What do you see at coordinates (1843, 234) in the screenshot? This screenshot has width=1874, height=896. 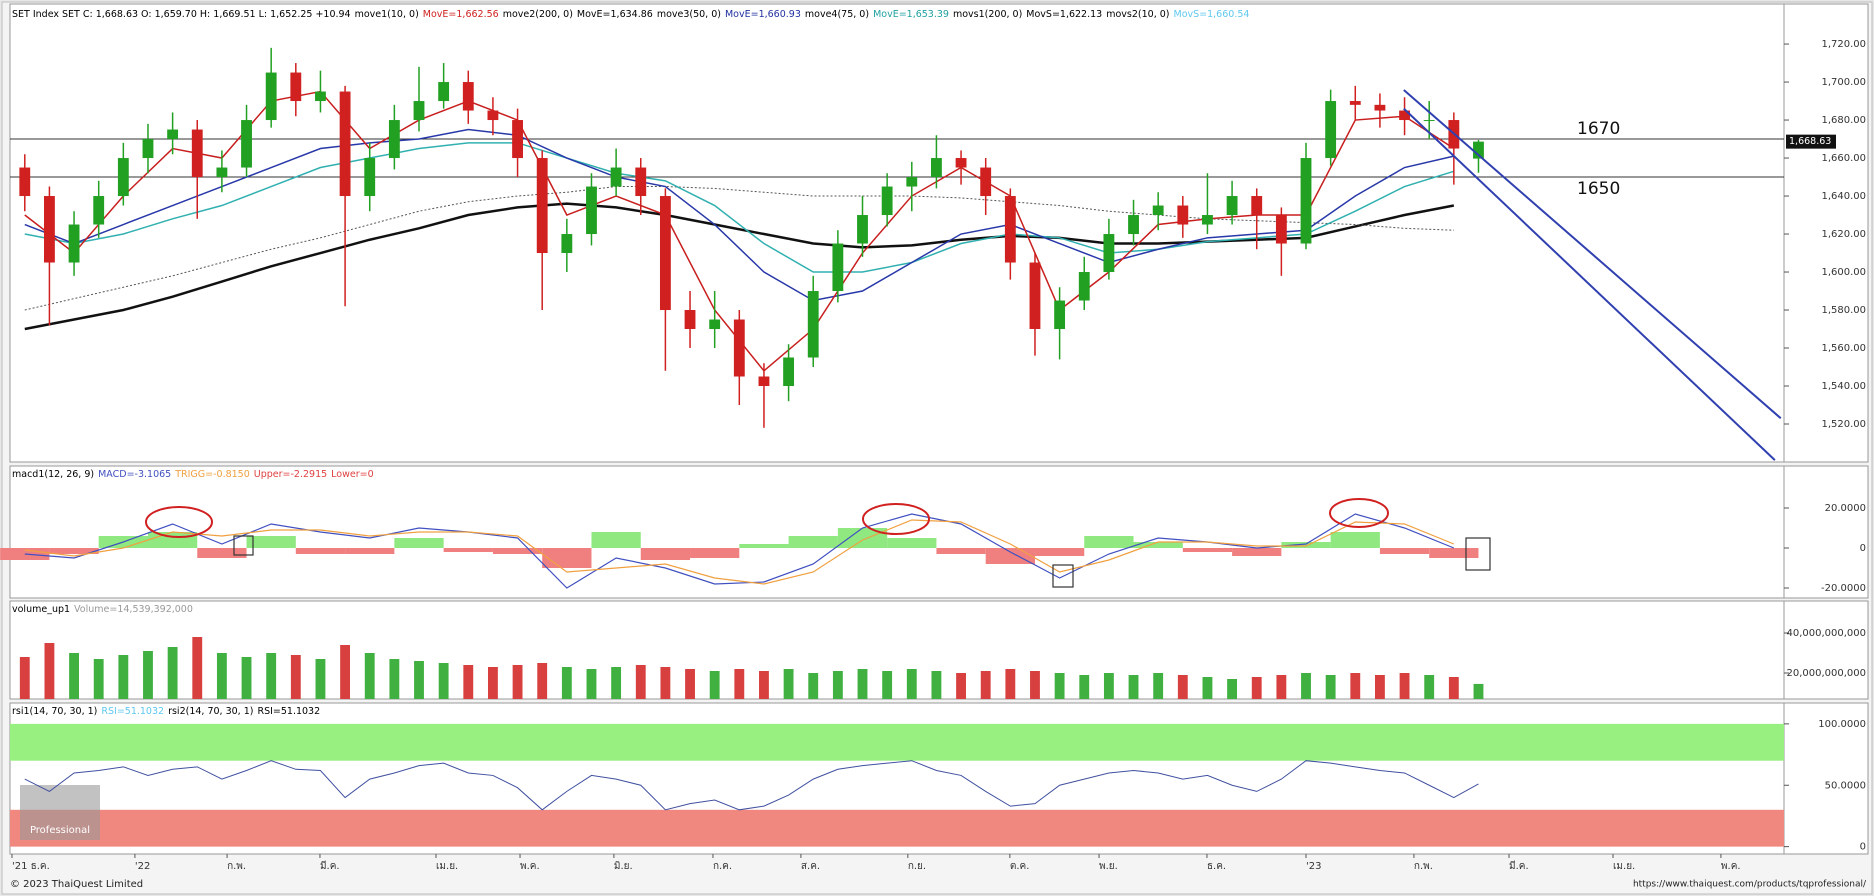 I see `y-tick-label: 1,620.00` at bounding box center [1843, 234].